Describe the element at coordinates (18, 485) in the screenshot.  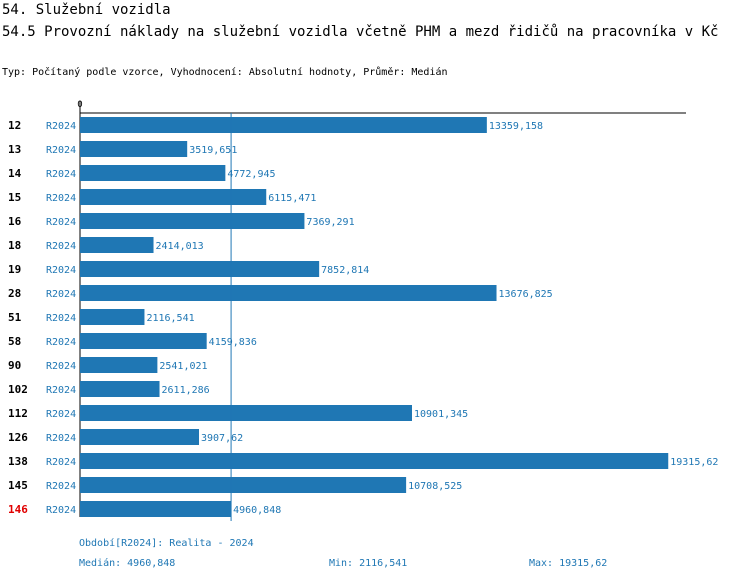
I see `category-label: 145` at that location.